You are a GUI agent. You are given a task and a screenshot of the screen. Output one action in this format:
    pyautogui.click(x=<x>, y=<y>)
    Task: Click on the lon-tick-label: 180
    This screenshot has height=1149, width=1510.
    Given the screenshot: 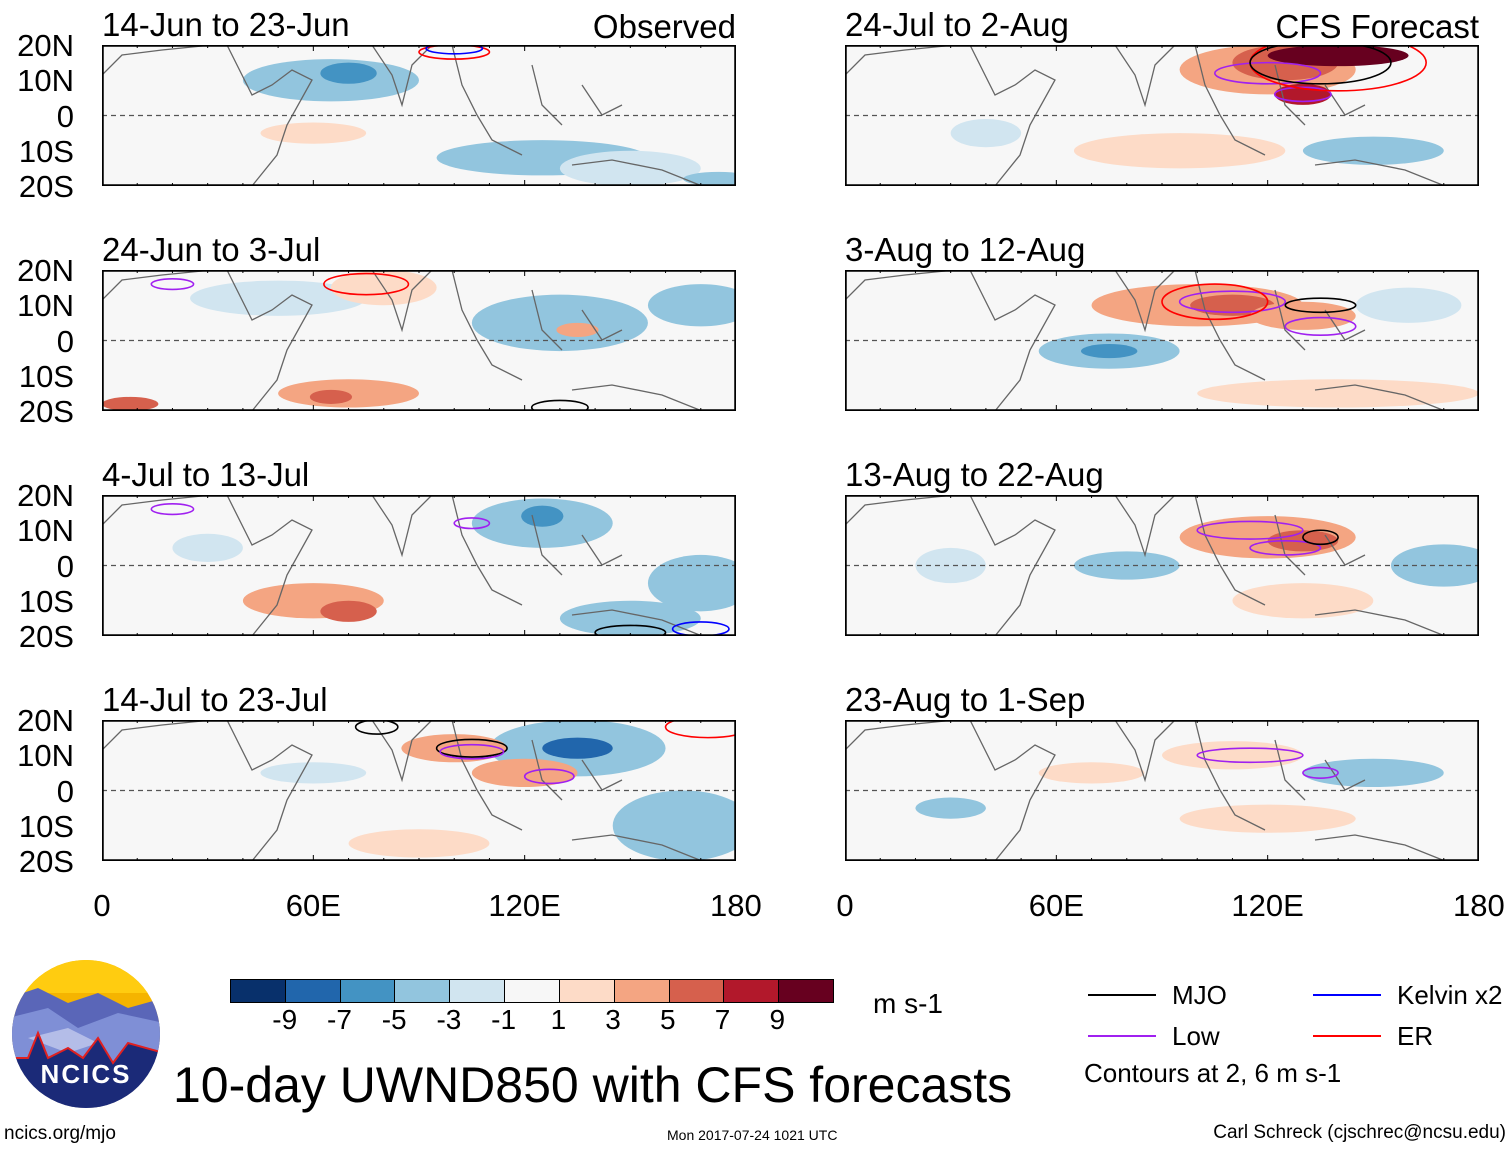 What is the action you would take?
    pyautogui.click(x=1479, y=905)
    